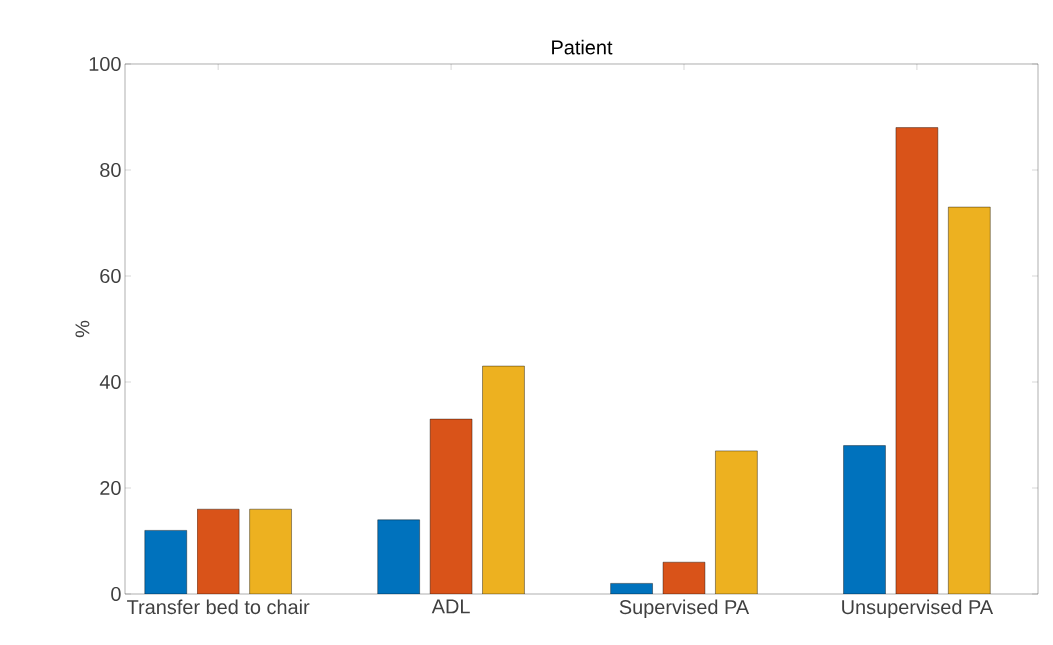 The height and width of the screenshot is (645, 1053). What do you see at coordinates (450, 606) in the screenshot?
I see `x-tick-label: ADL` at bounding box center [450, 606].